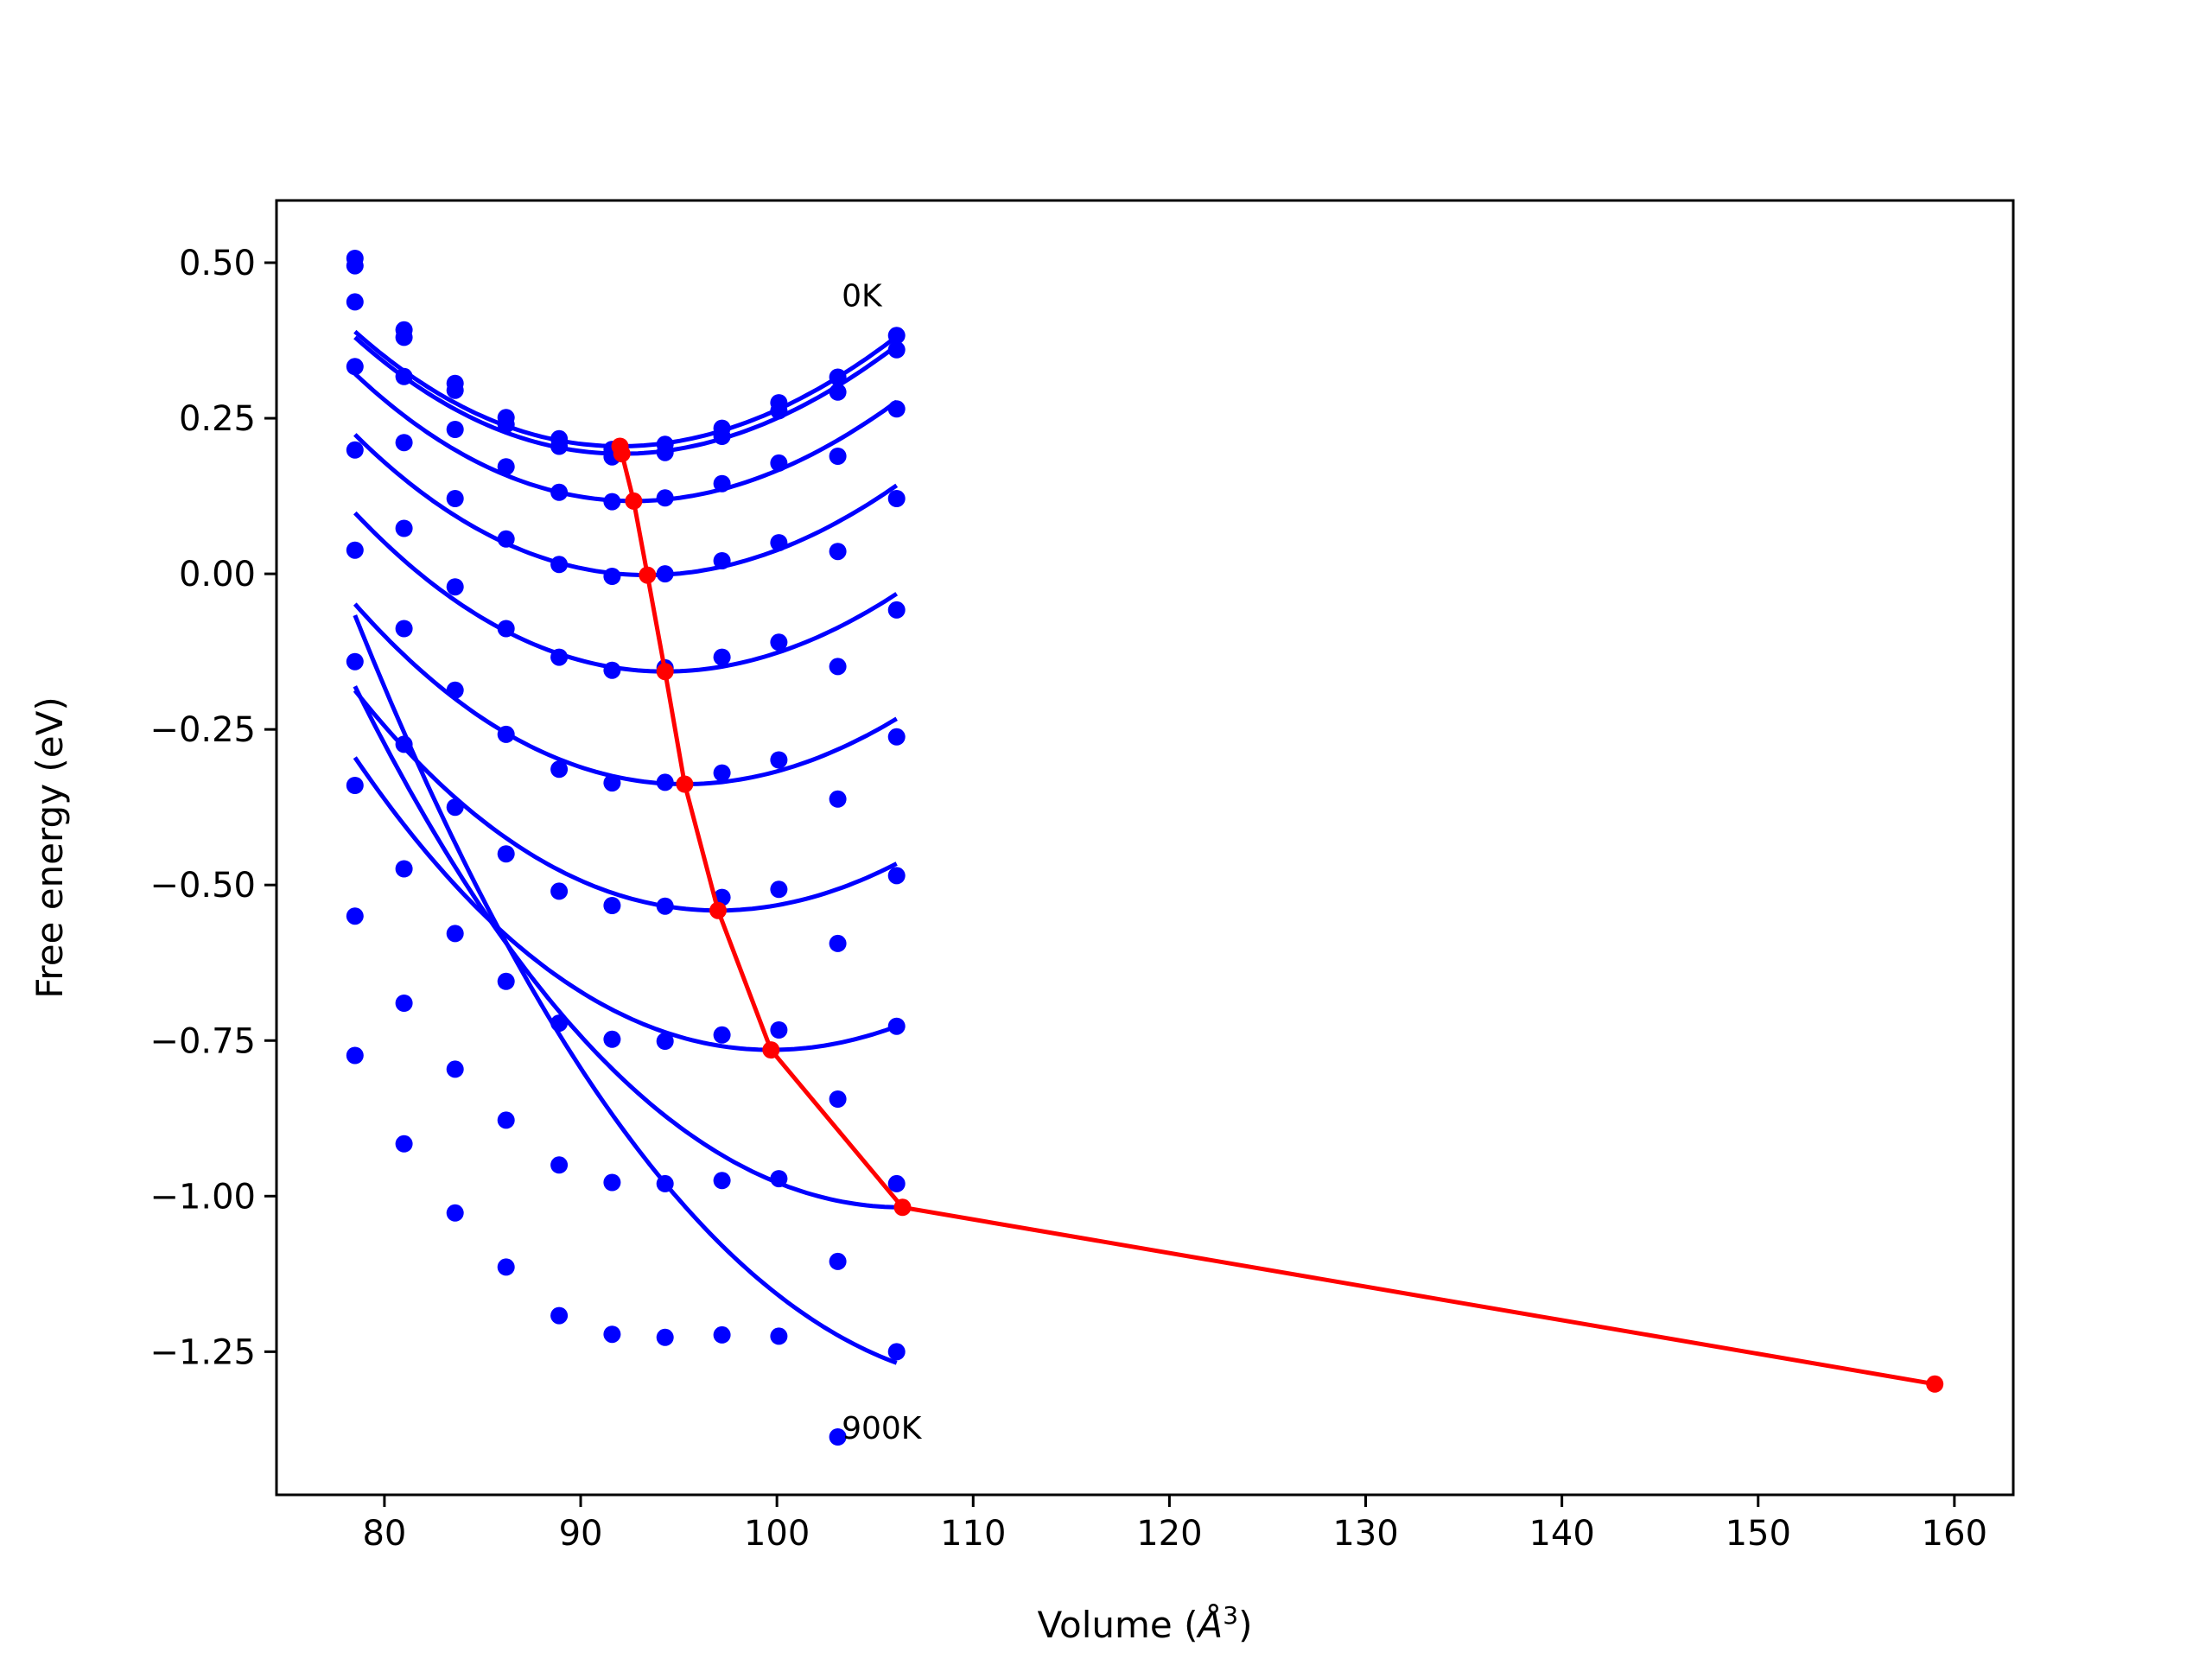 The width and height of the screenshot is (2212, 1659). Describe the element at coordinates (202, 1197) in the screenshot. I see `y-tick-label-6: −1.00` at that location.